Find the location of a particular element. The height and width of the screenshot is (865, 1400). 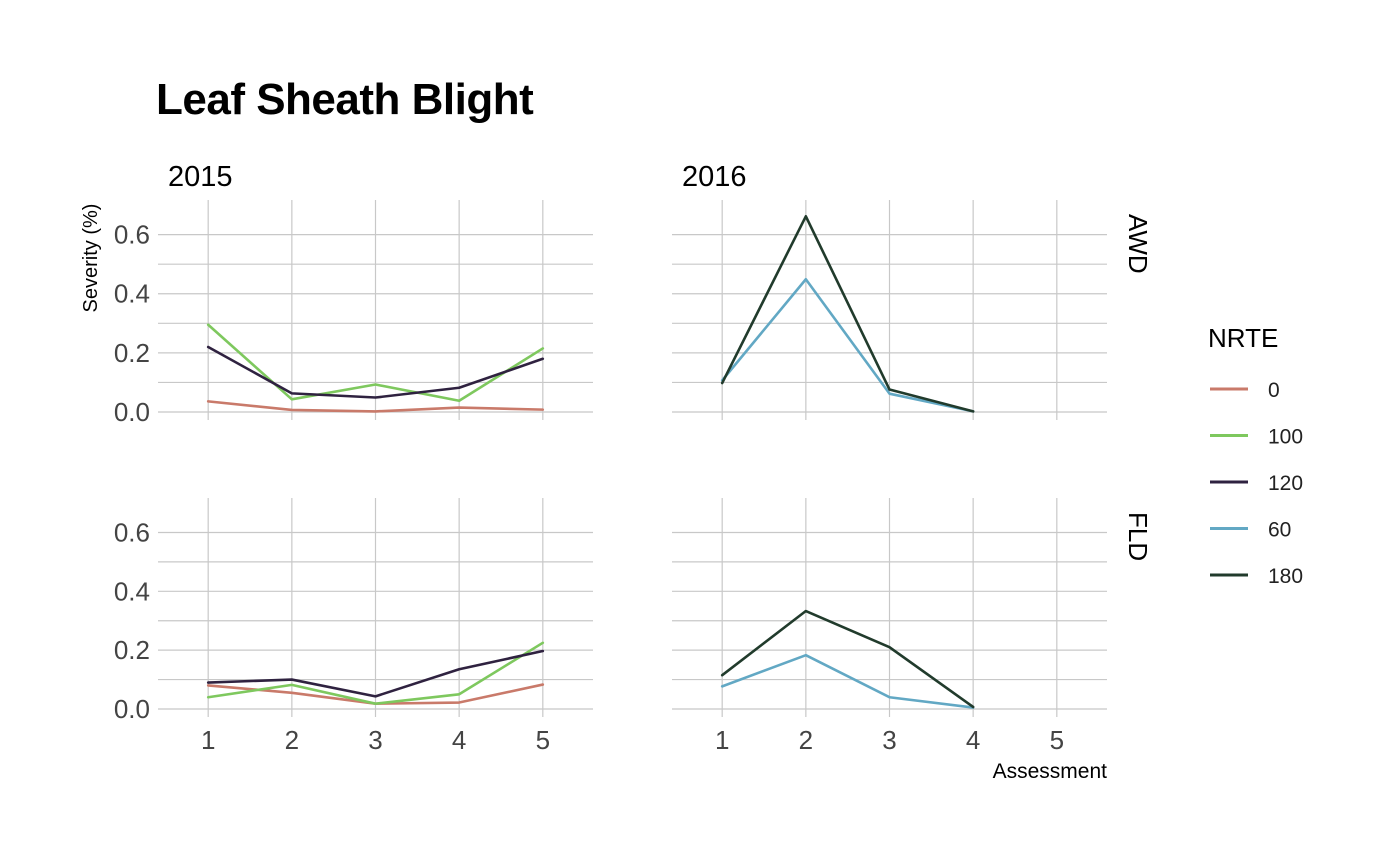

legend-title: NRTE is located at coordinates (1243, 338).